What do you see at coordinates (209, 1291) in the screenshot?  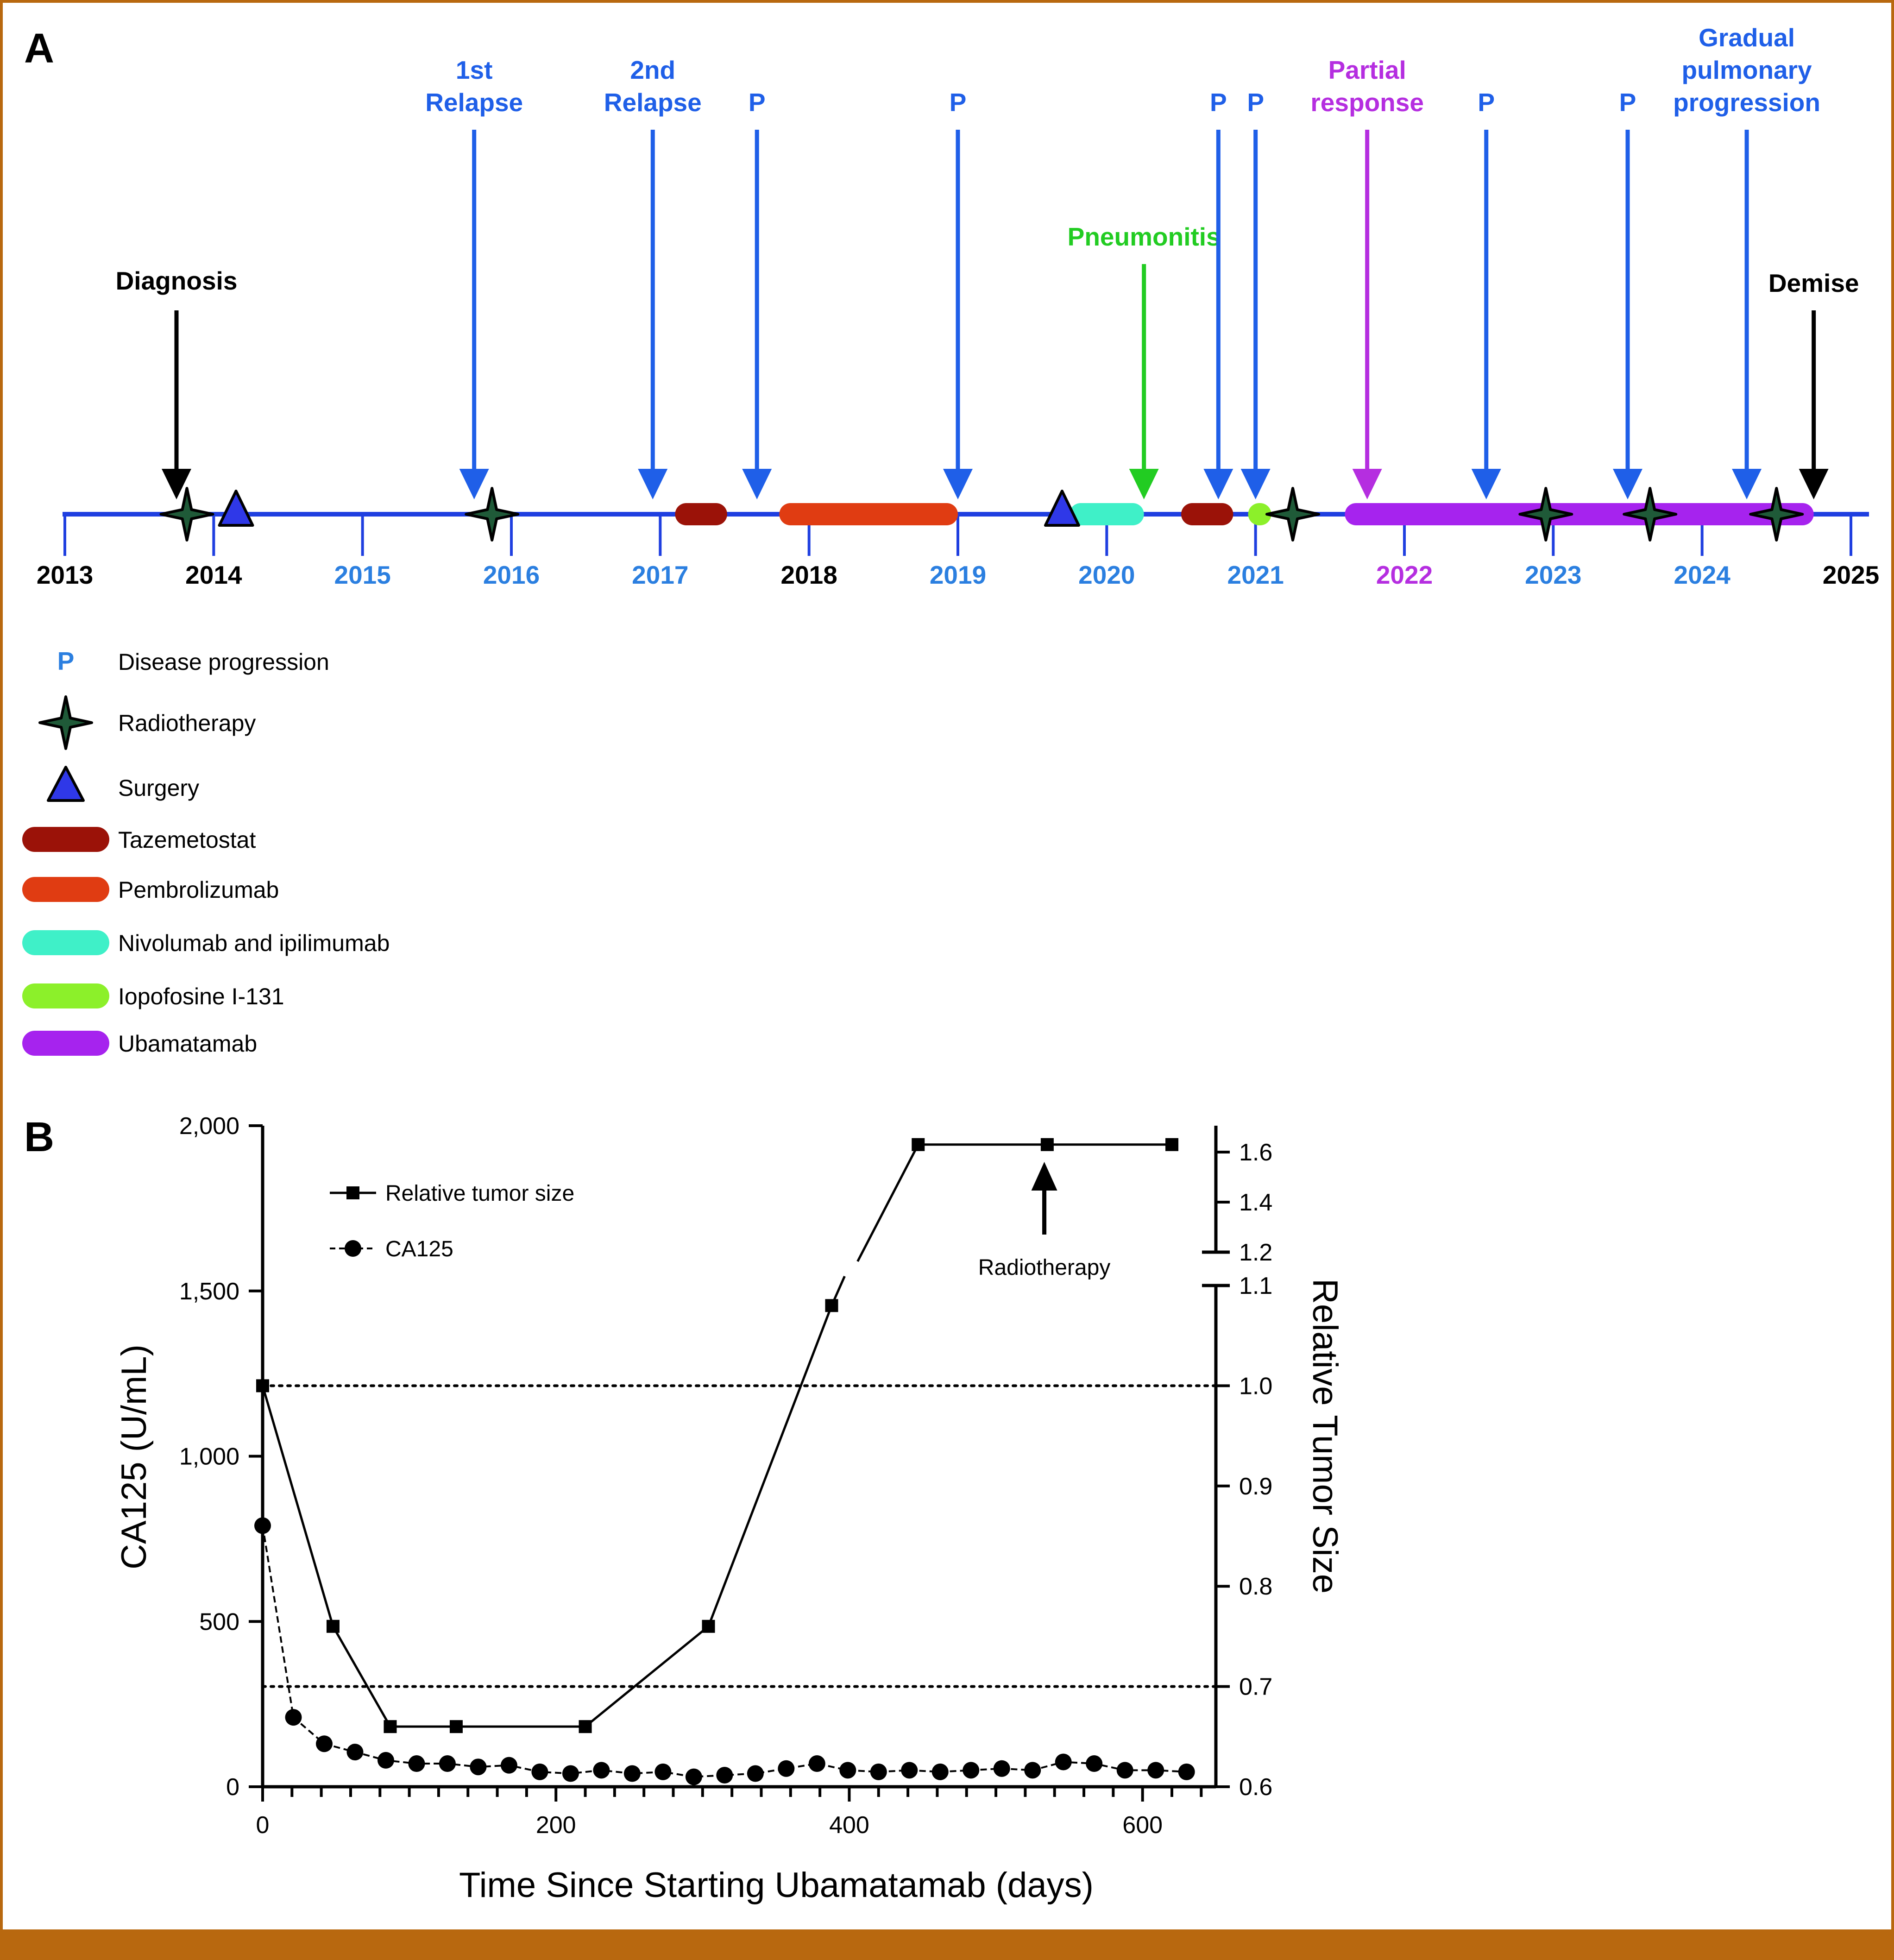 I see `left-tick-label: 1,500` at bounding box center [209, 1291].